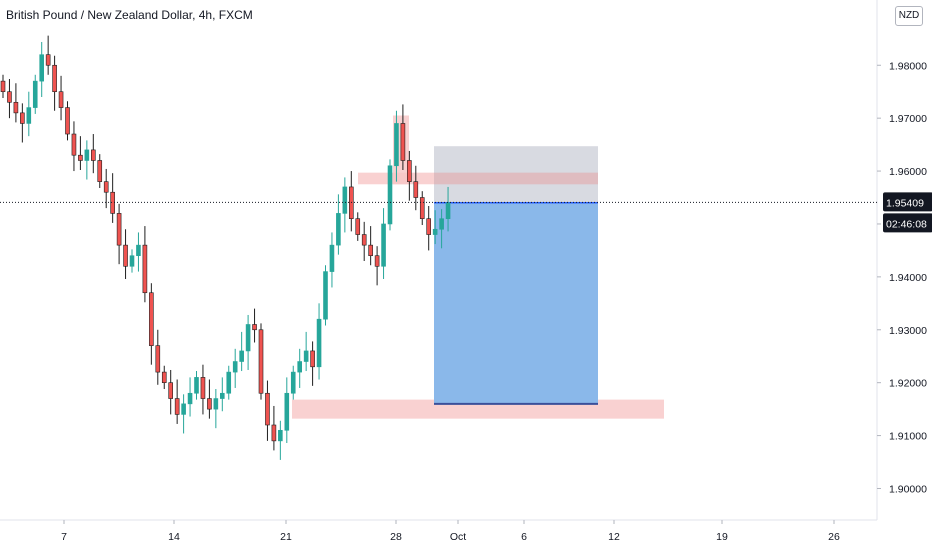 This screenshot has height=550, width=932. What do you see at coordinates (908, 172) in the screenshot?
I see `y-tick-label: 1.96000` at bounding box center [908, 172].